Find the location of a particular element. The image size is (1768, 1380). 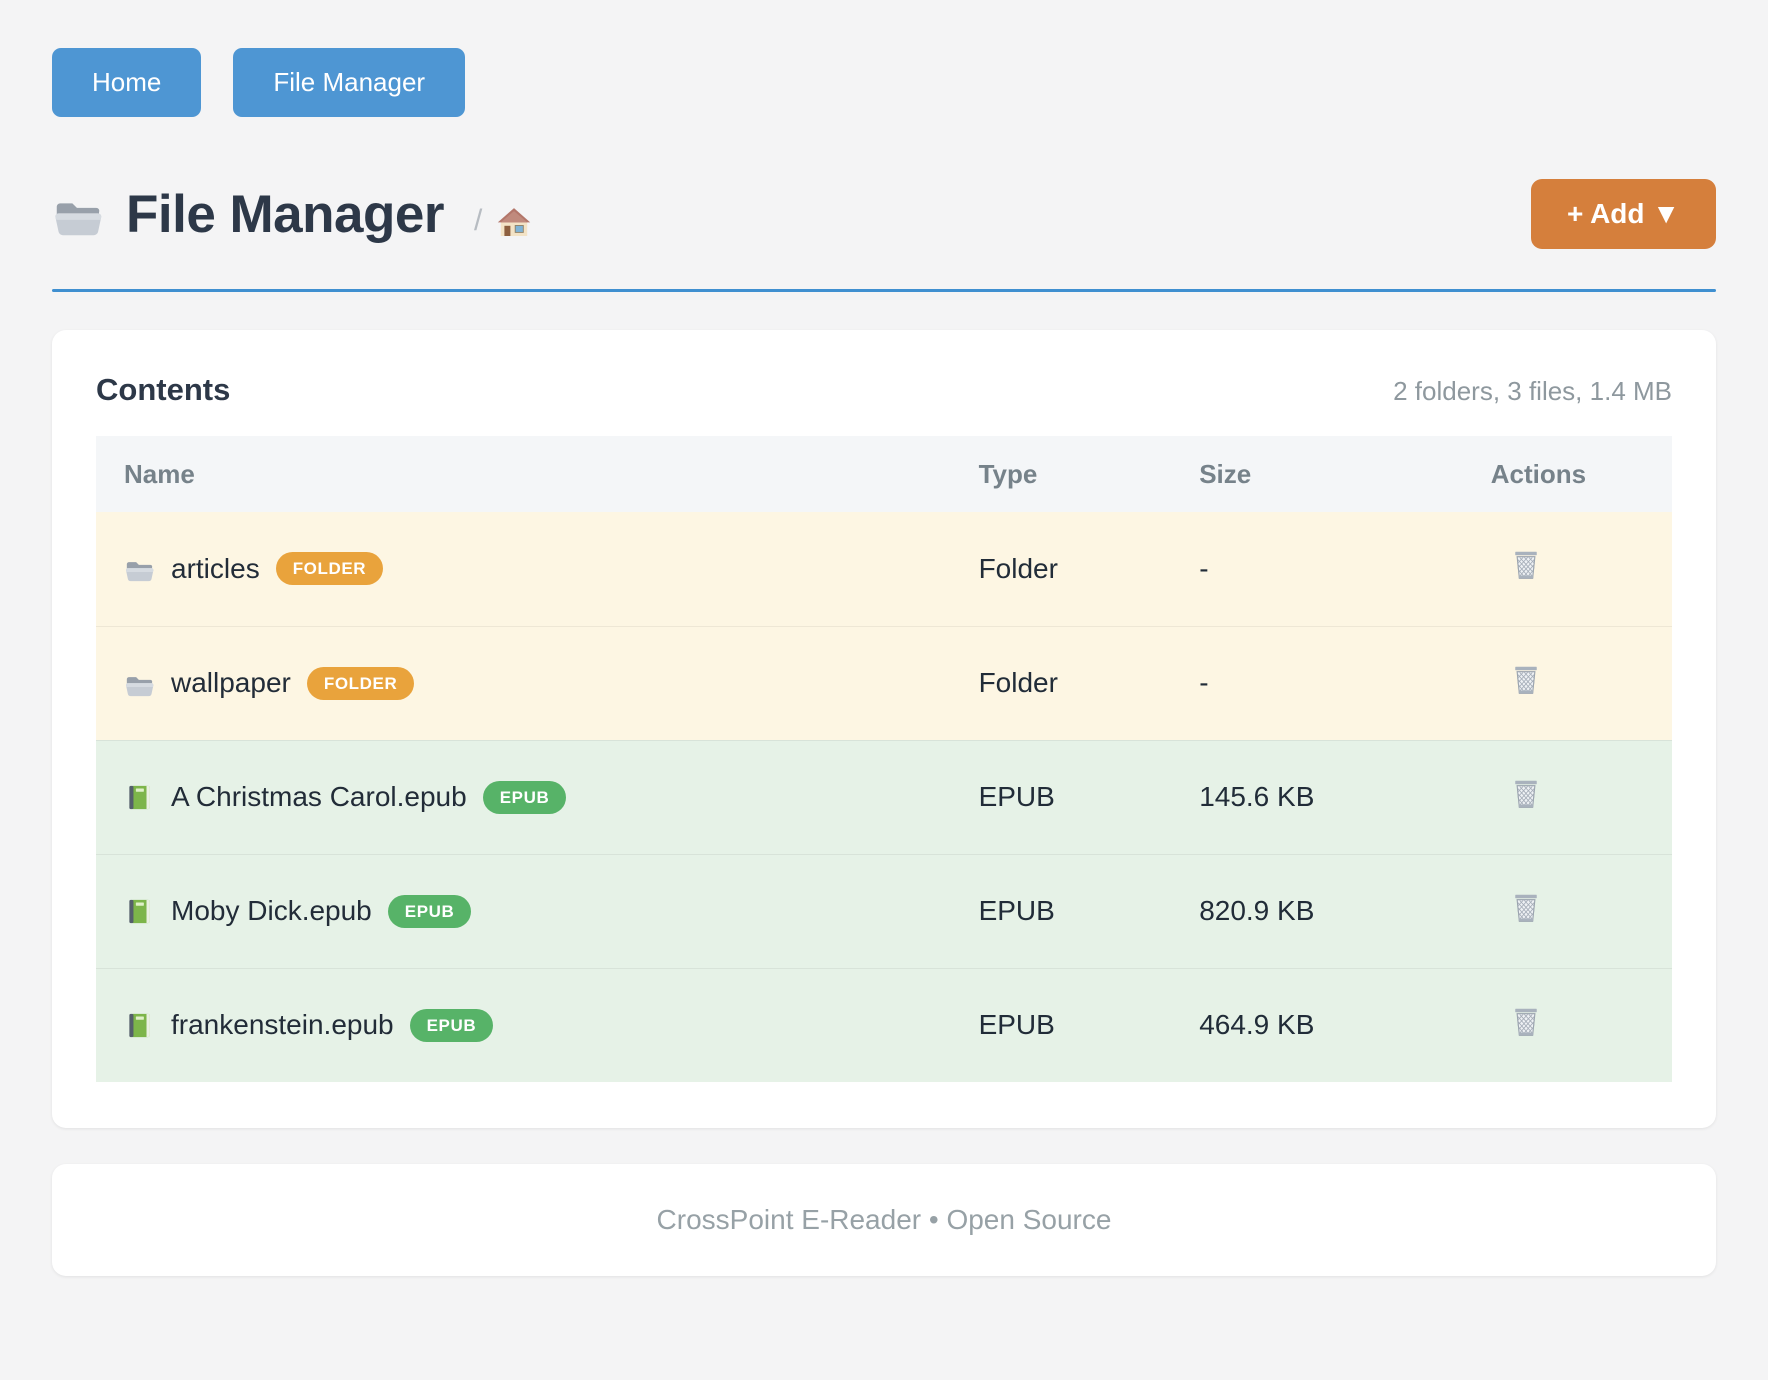

size-cell: 145.6 KB is located at coordinates (1345, 796).